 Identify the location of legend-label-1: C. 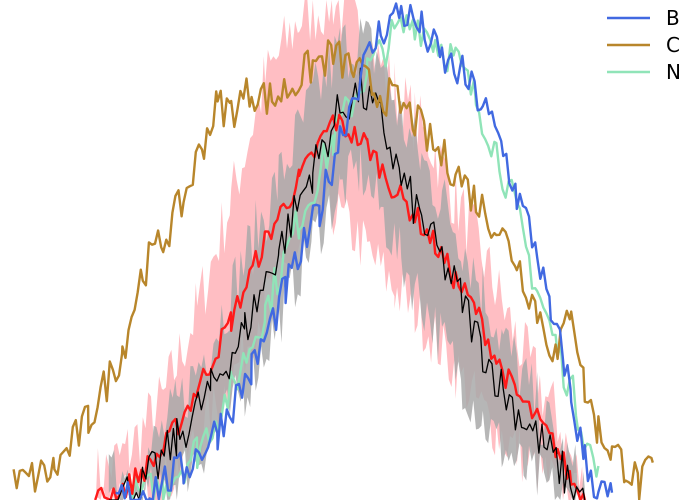
(673, 45).